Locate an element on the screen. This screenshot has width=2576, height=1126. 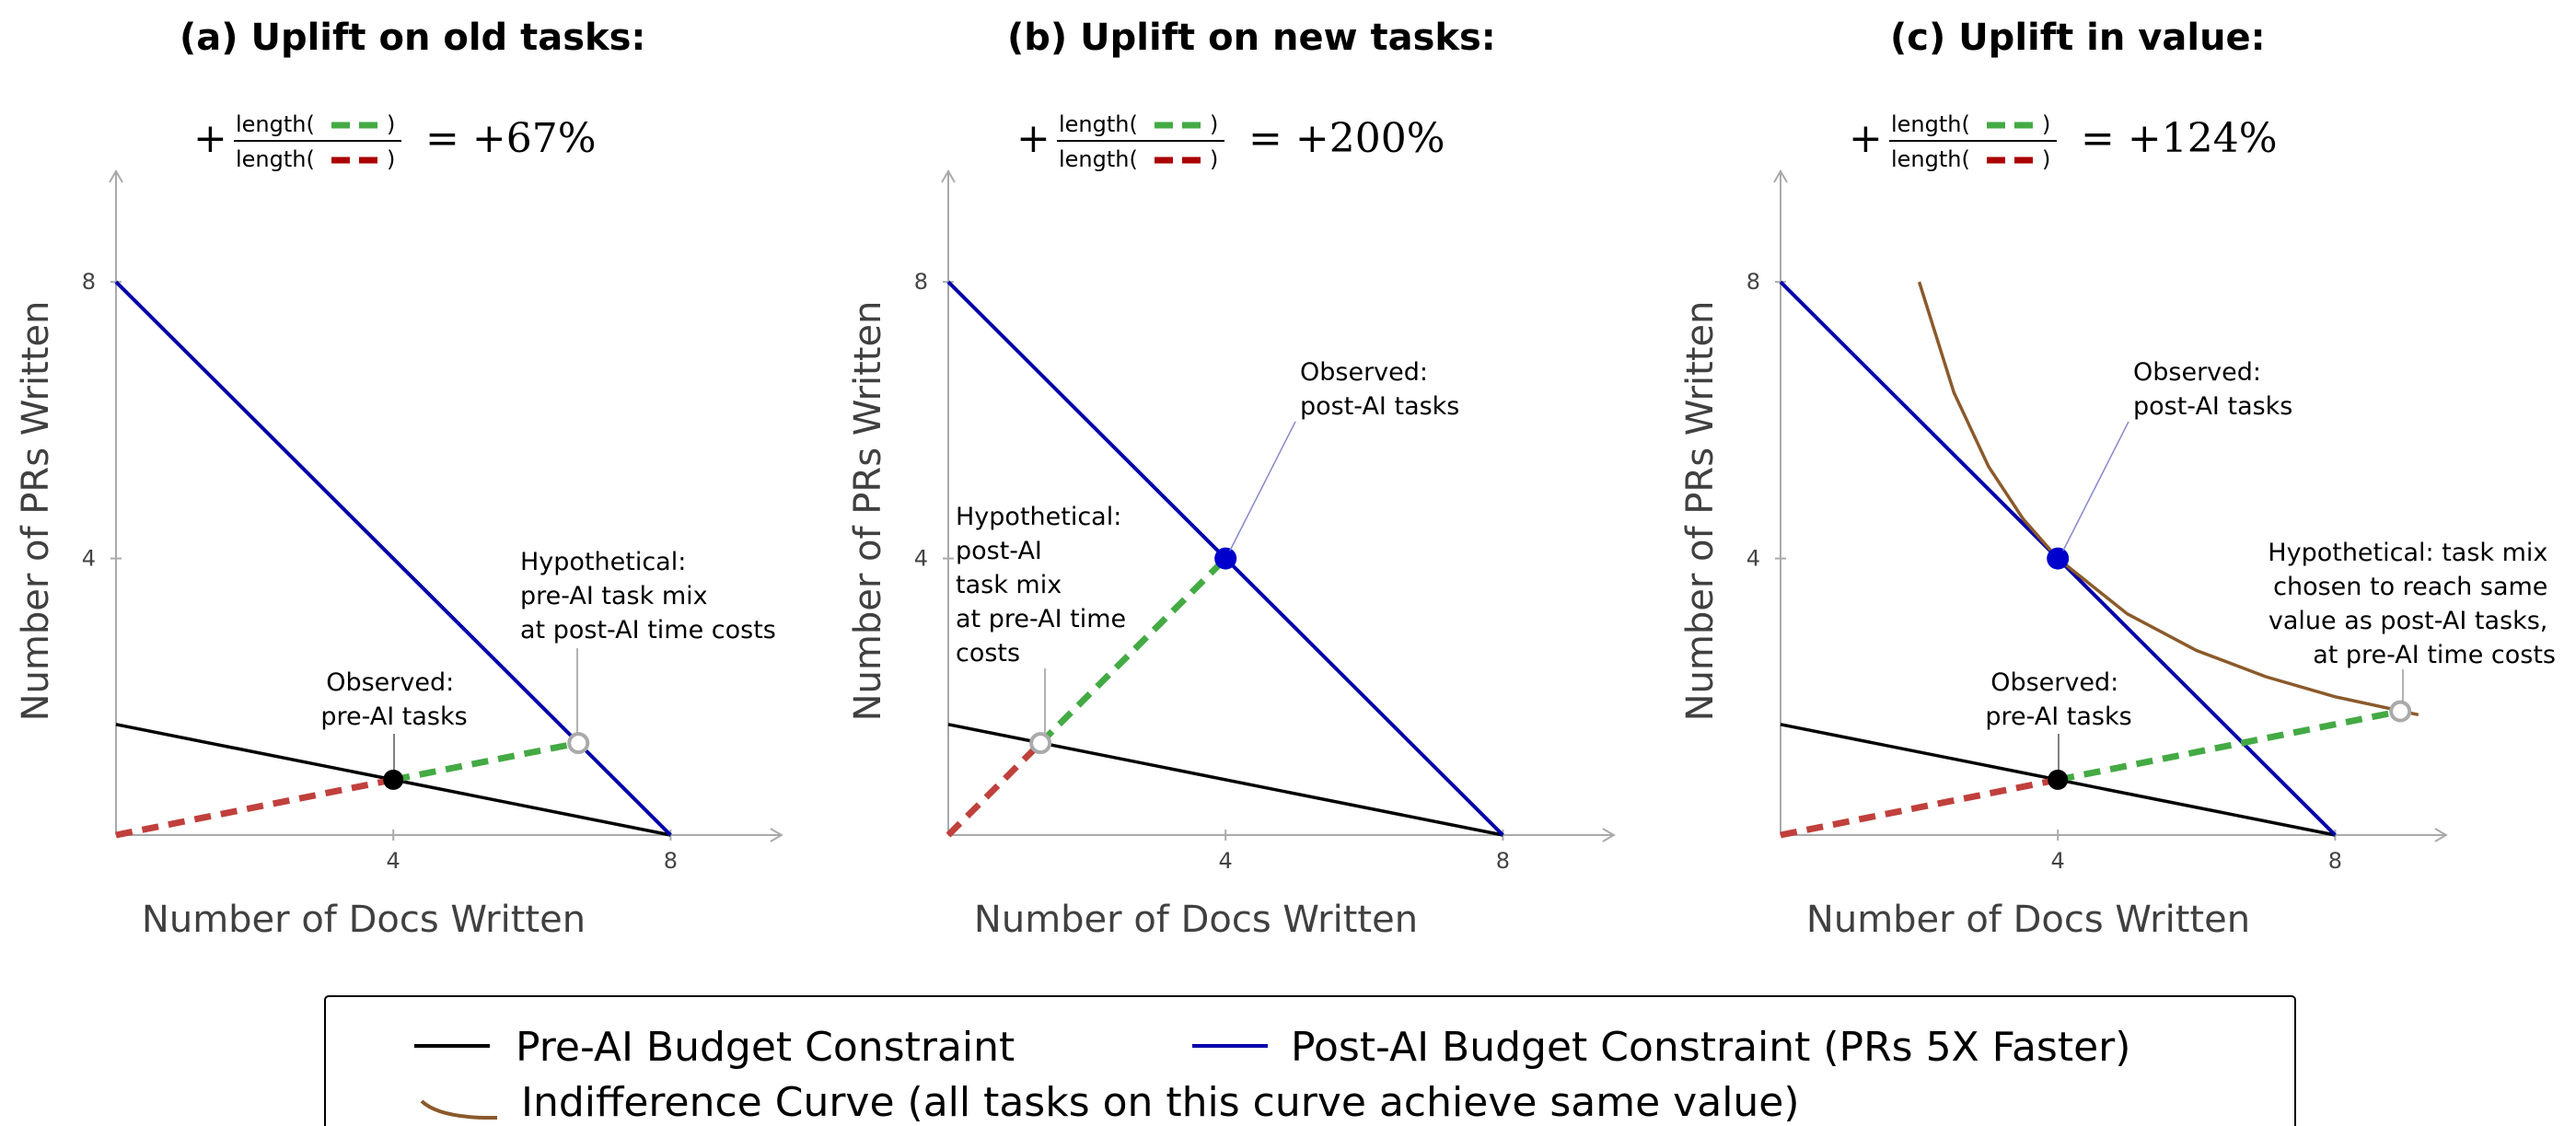
panel-title: (a) Uplift on old tasks: is located at coordinates (412, 38).